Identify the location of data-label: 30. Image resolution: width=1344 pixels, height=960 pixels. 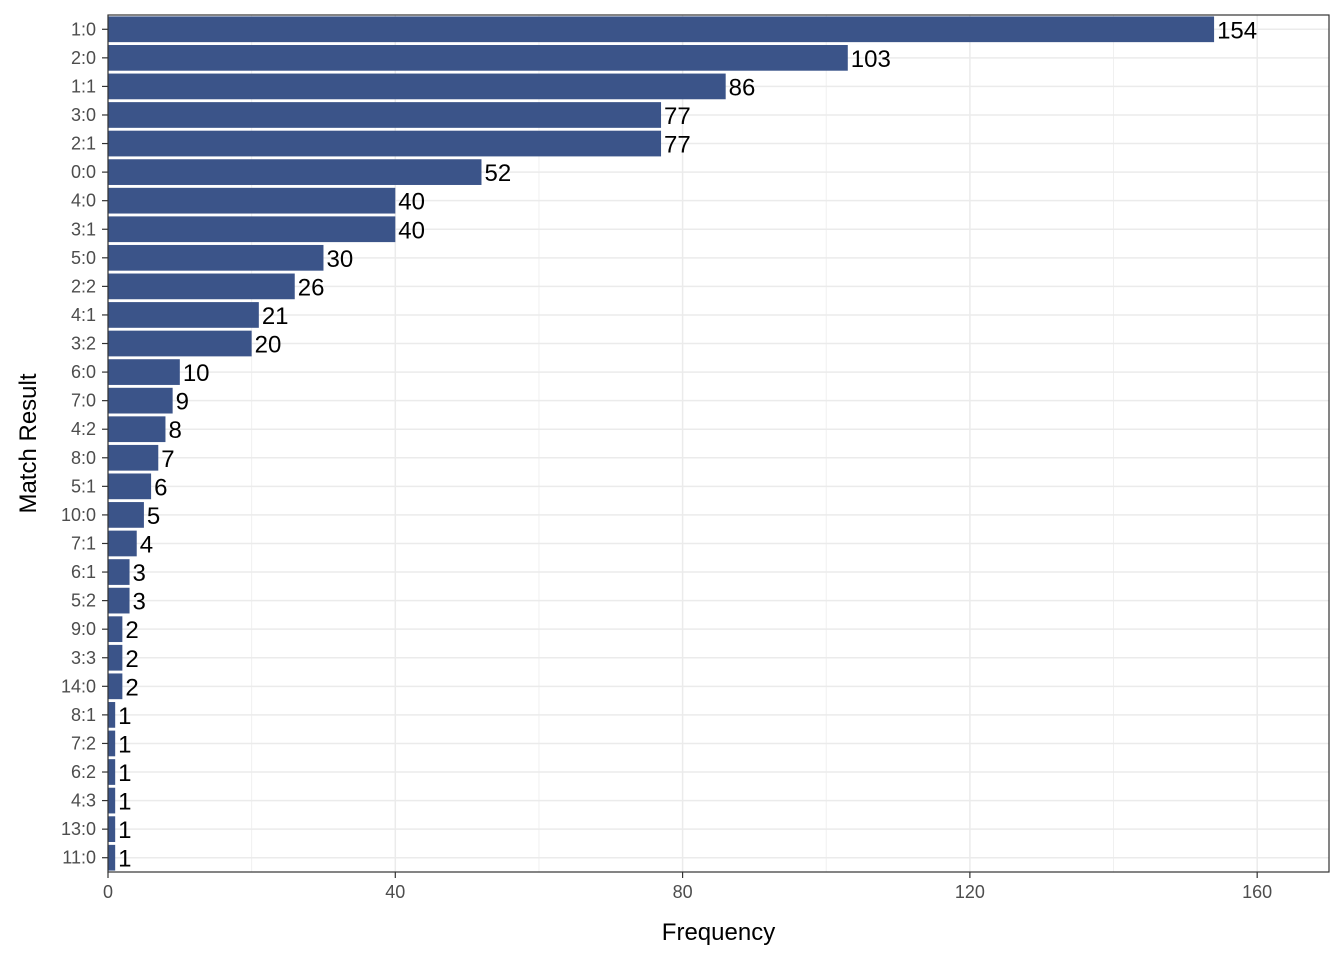
(339, 259).